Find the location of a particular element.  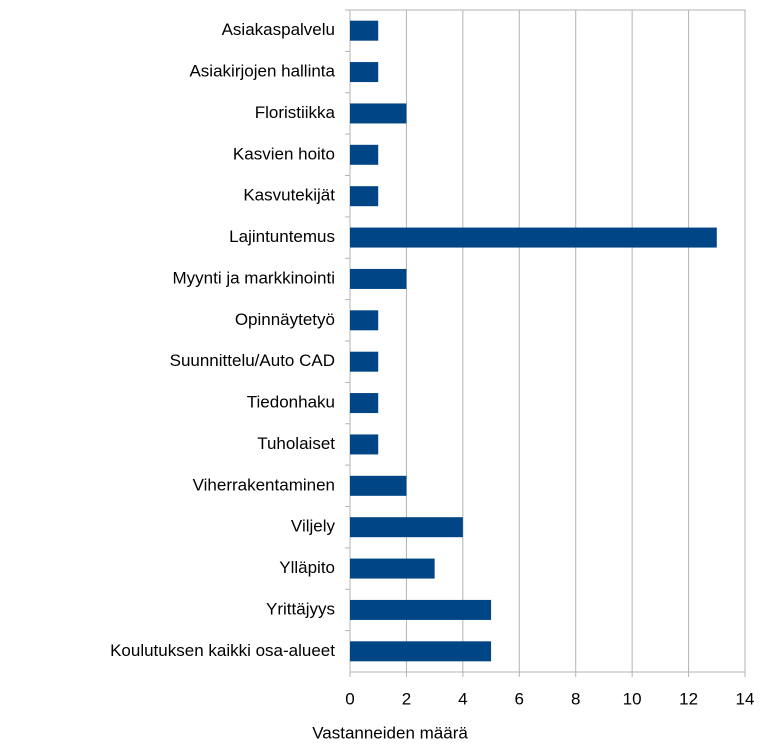

y-tick-label: Kasvien hoito is located at coordinates (284, 153).